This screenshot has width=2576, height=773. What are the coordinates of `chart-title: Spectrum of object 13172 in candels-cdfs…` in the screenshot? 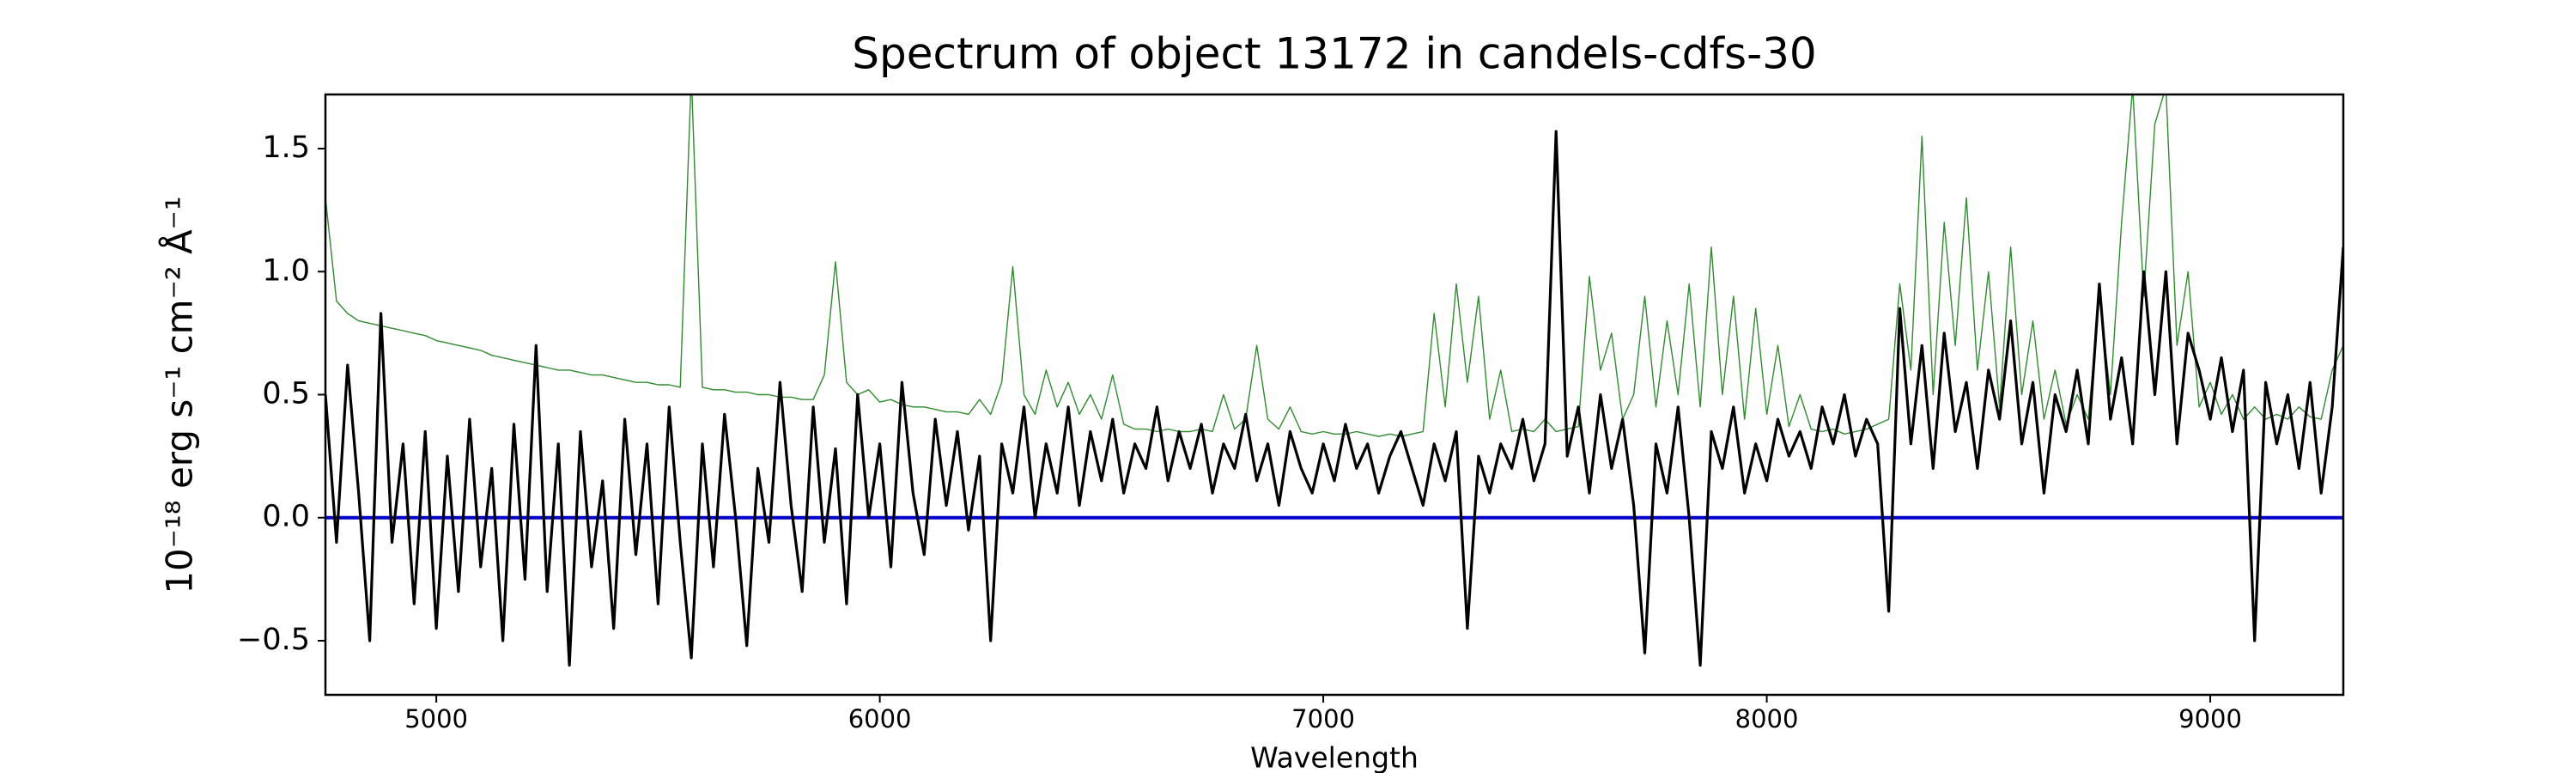 It's located at (1334, 54).